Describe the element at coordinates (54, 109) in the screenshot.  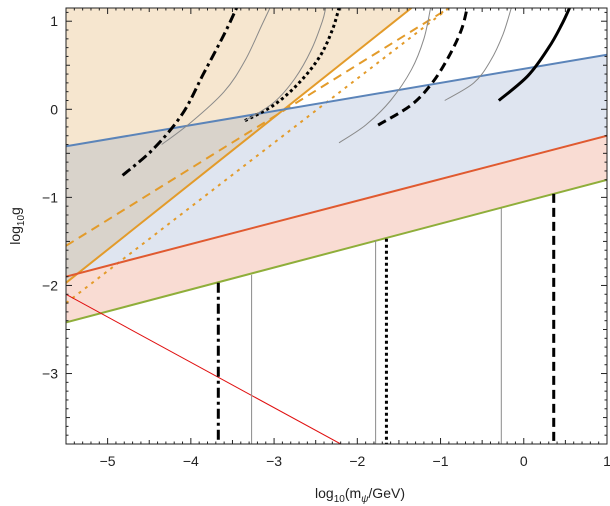
I see `y-tick-label: 0` at that location.